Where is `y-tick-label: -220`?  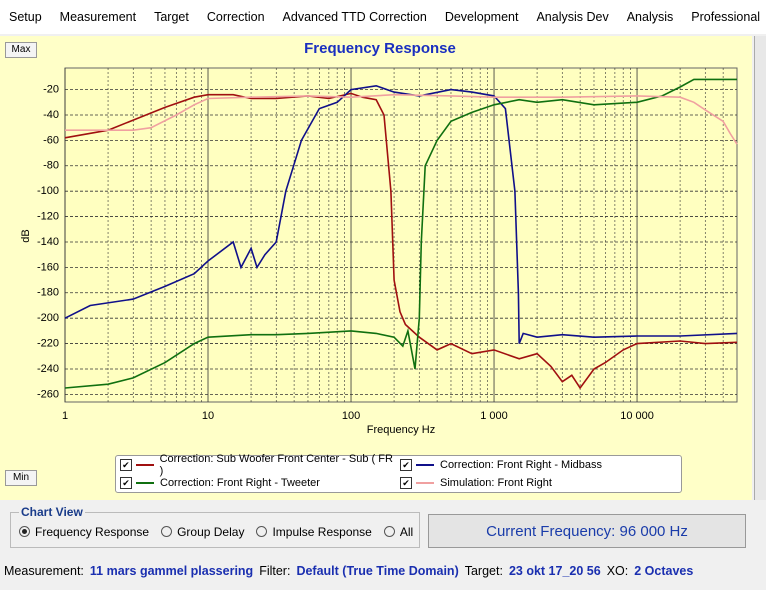 y-tick-label: -220 is located at coordinates (48, 343).